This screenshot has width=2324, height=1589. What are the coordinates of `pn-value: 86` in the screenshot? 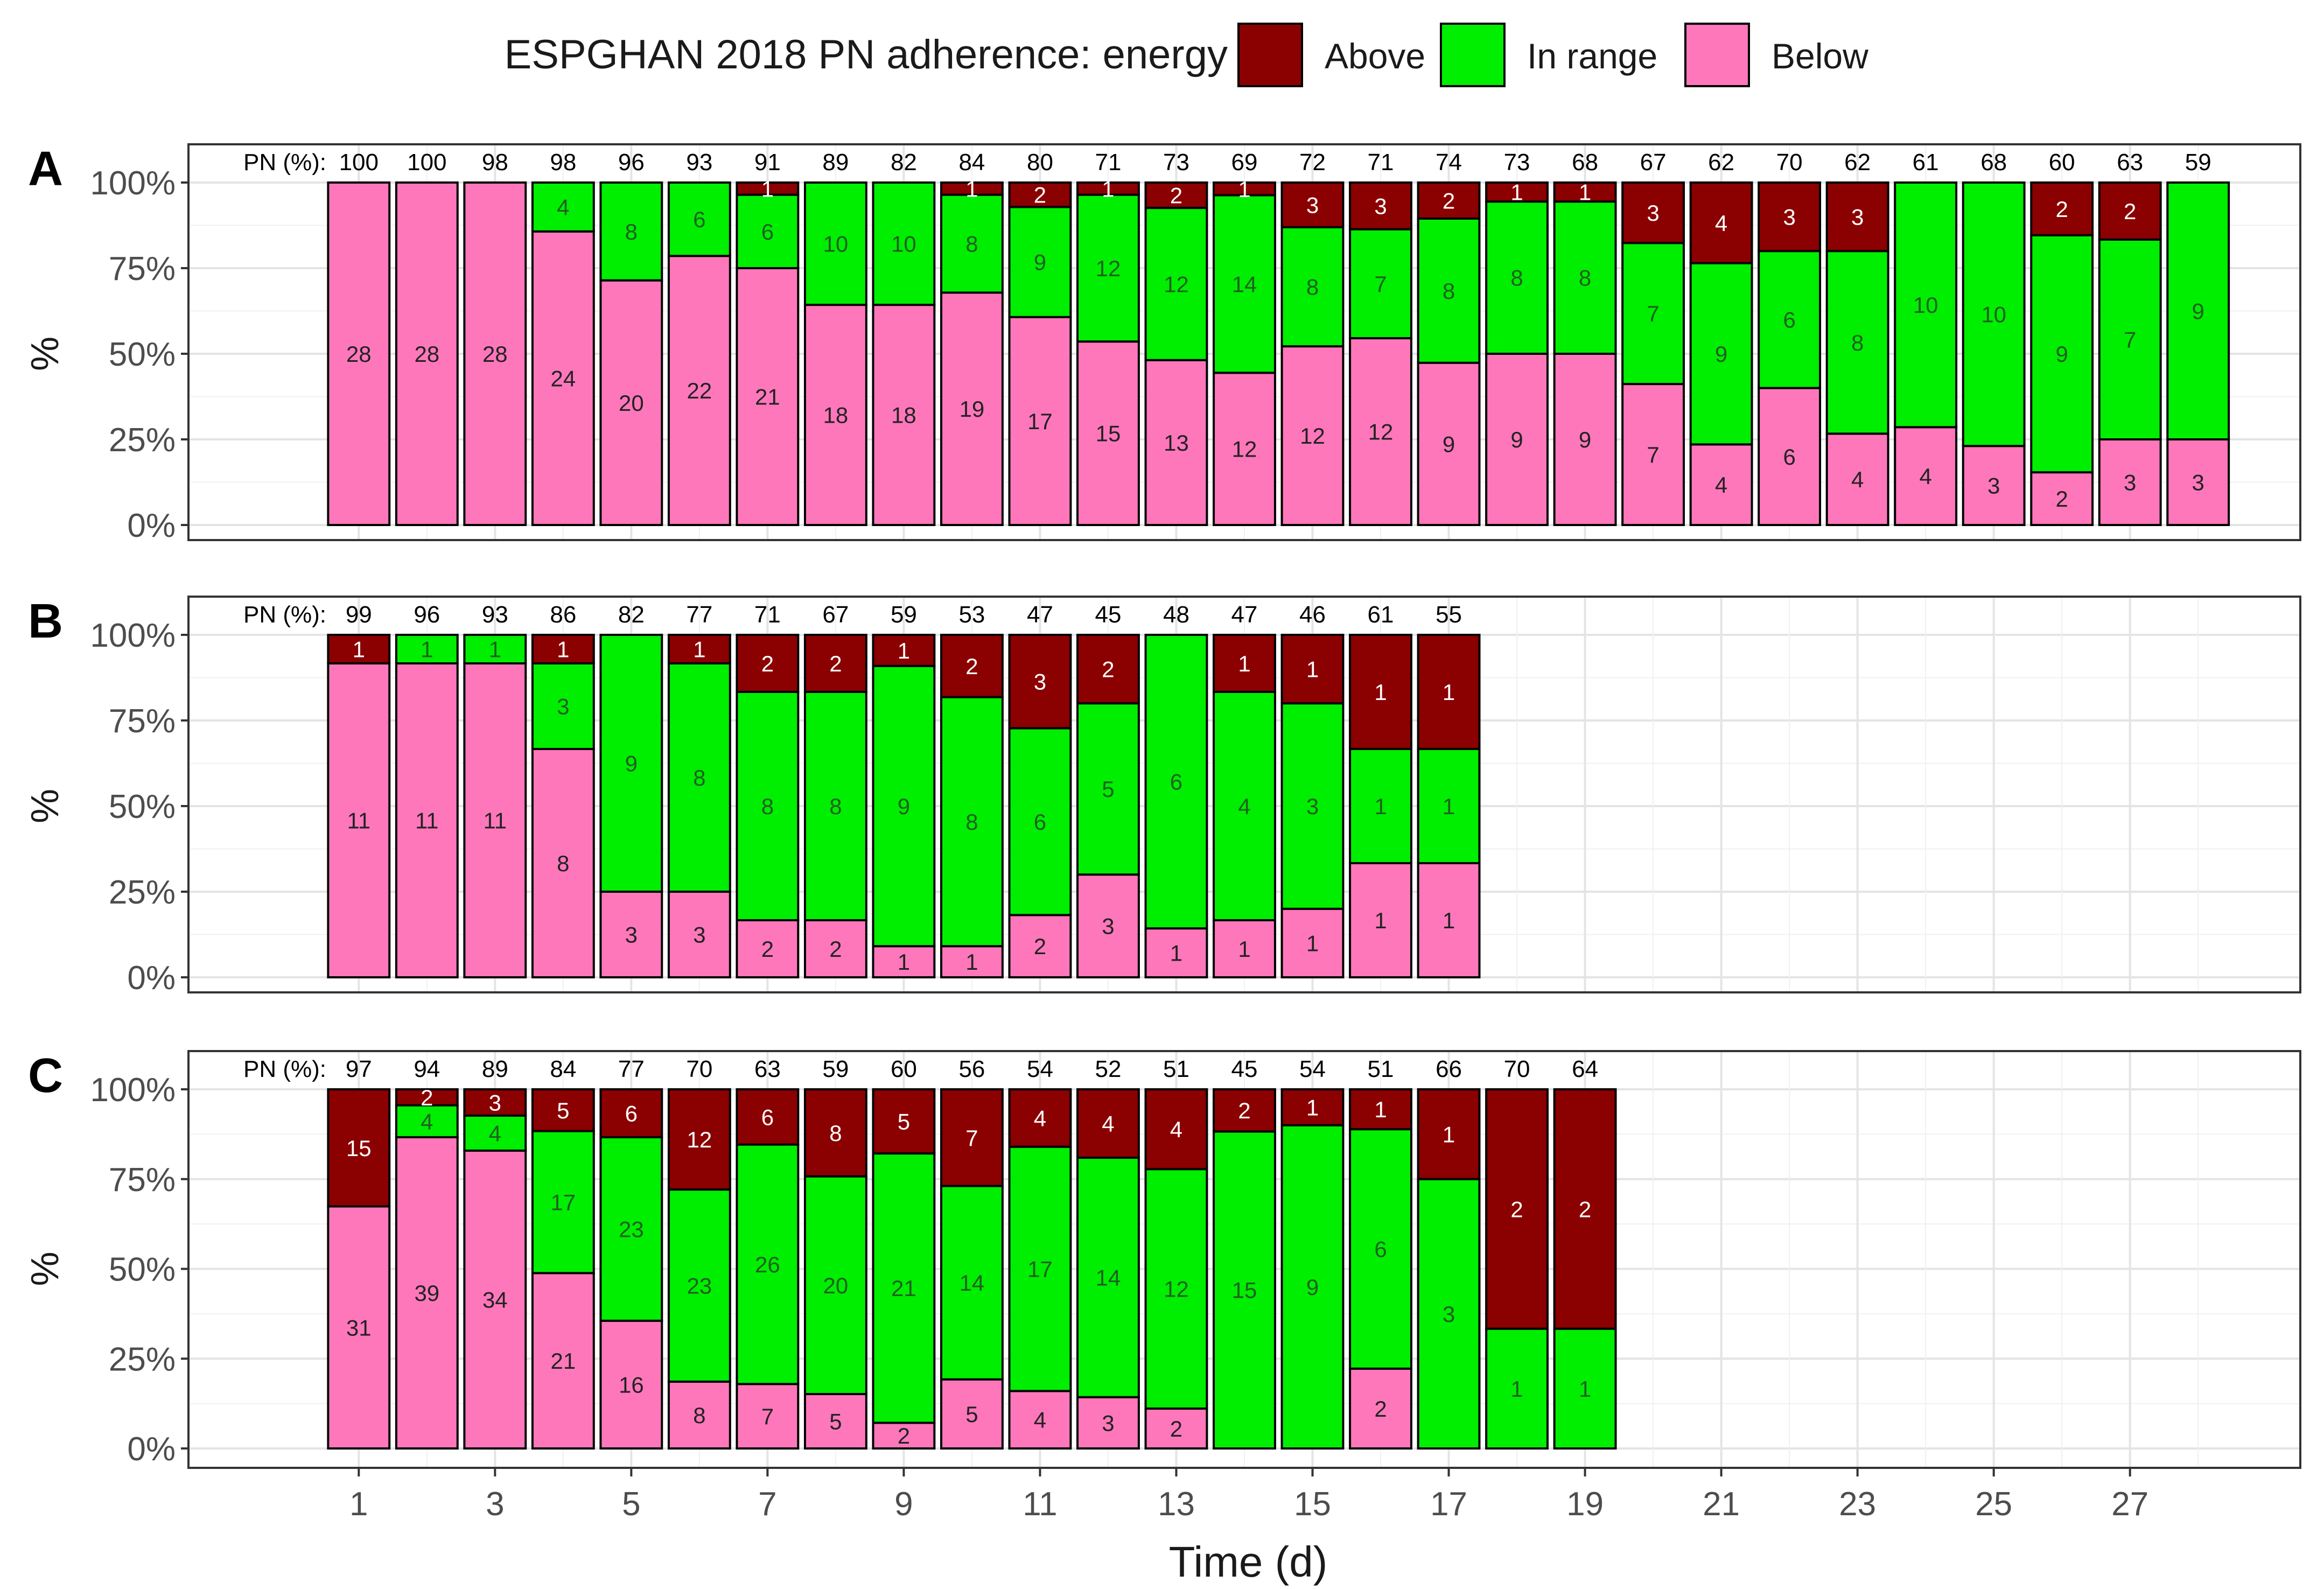 It's located at (563, 614).